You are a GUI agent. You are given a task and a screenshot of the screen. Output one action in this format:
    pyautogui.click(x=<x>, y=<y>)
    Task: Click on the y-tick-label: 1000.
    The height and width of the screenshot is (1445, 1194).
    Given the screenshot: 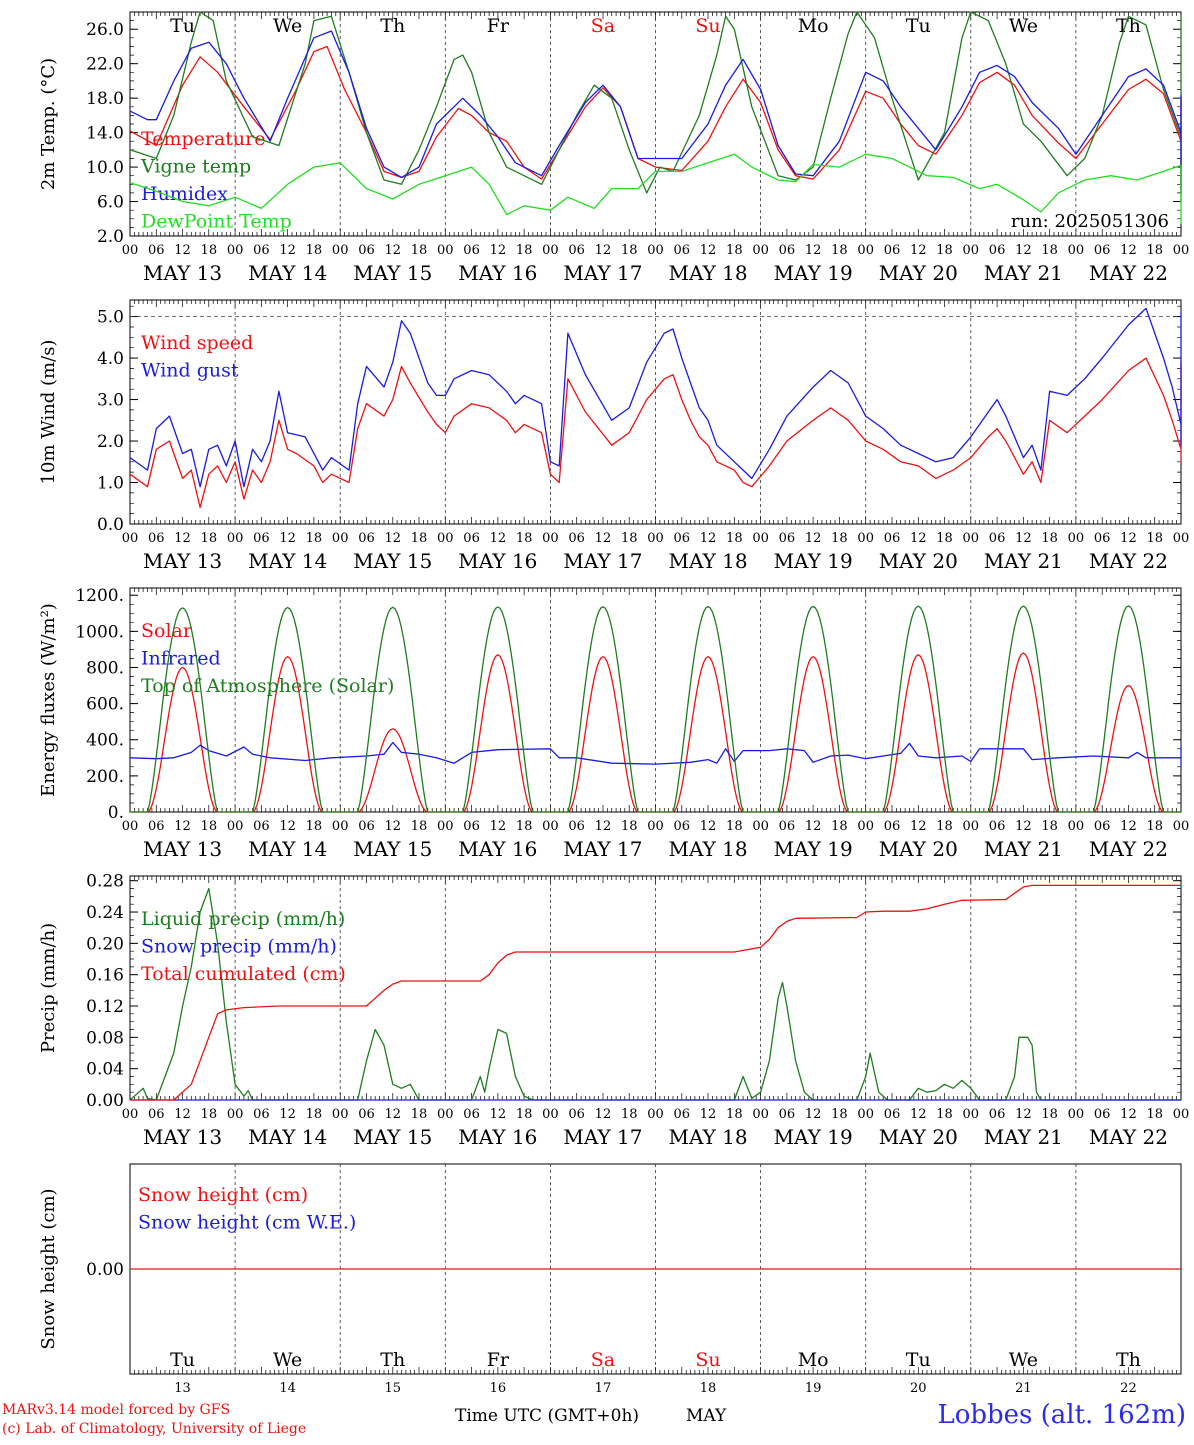 What is the action you would take?
    pyautogui.click(x=99, y=632)
    